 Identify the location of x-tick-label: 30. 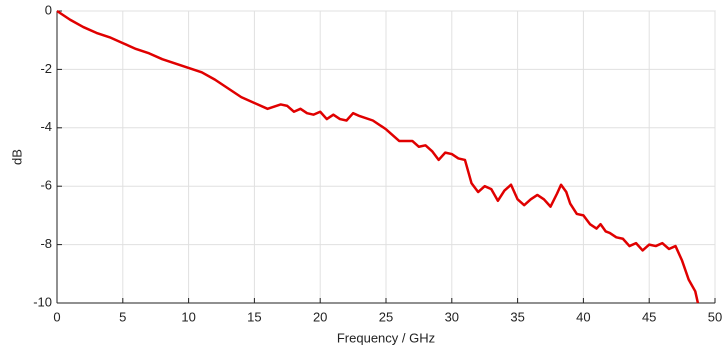
(452, 316).